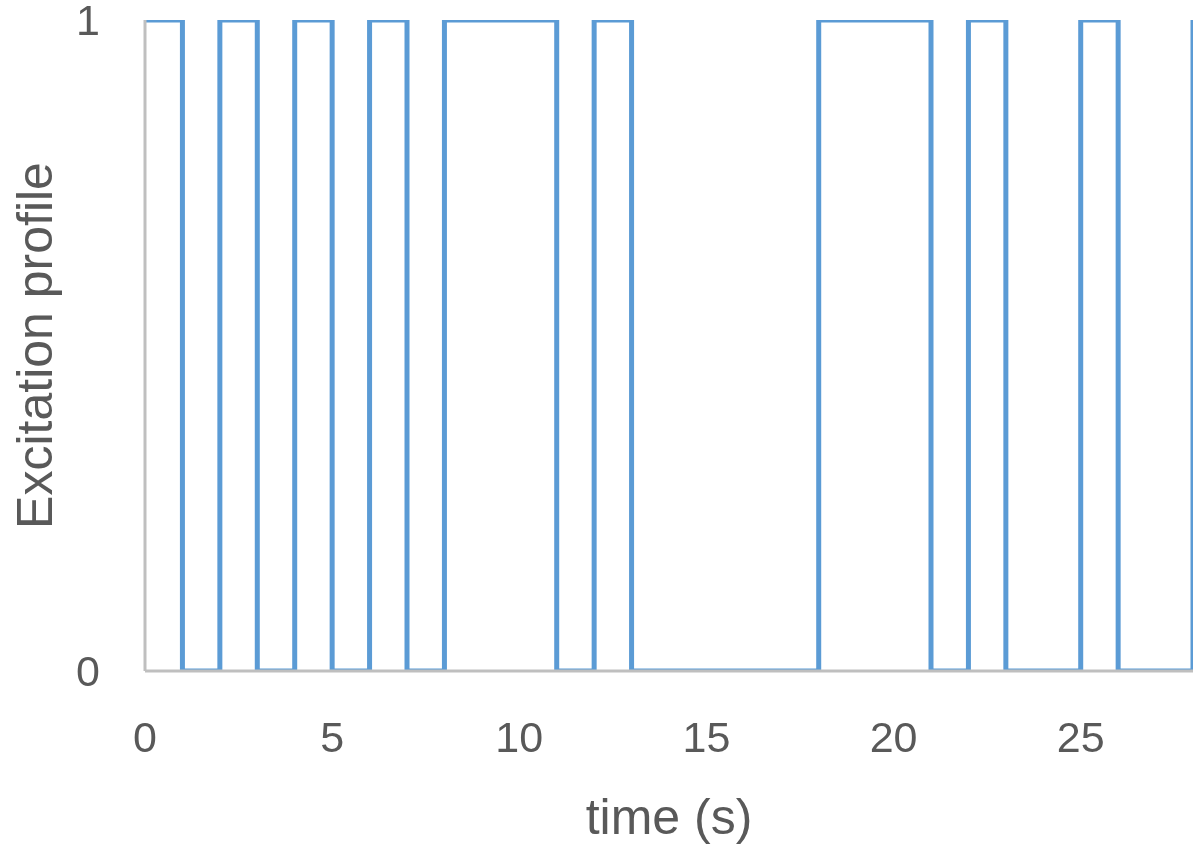 This screenshot has width=1200, height=848. What do you see at coordinates (332, 736) in the screenshot?
I see `x-tick-label: 5` at bounding box center [332, 736].